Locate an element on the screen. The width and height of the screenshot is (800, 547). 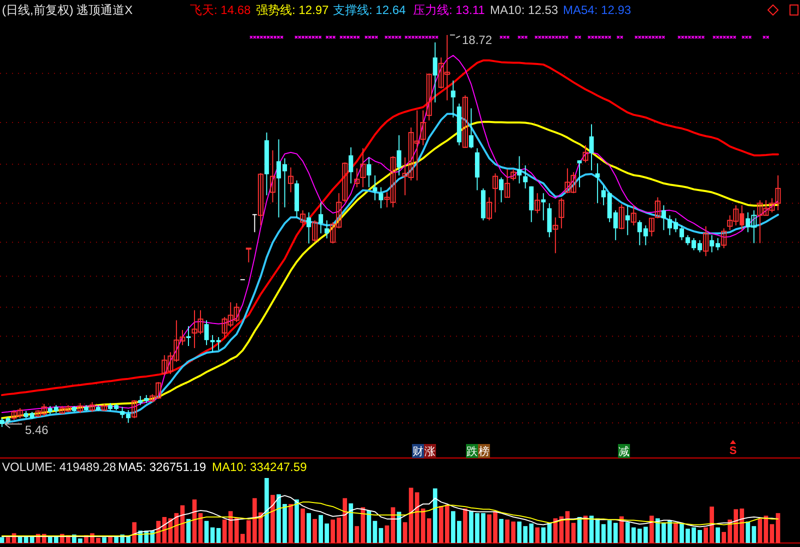
text: 榜 is located at coordinates (484, 451).